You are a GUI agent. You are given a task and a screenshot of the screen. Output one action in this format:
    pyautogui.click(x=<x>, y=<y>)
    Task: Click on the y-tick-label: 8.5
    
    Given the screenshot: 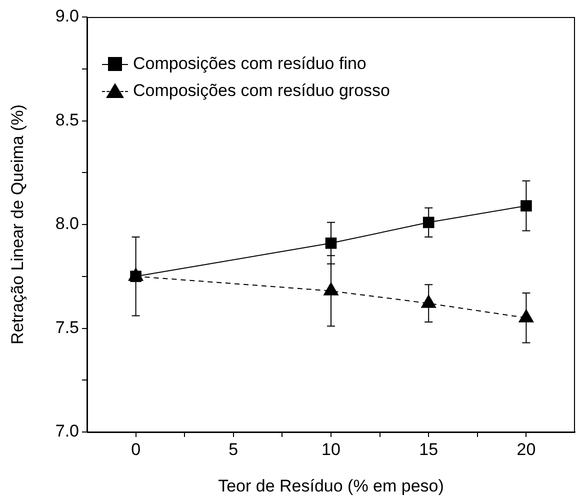 What is the action you would take?
    pyautogui.click(x=67, y=120)
    